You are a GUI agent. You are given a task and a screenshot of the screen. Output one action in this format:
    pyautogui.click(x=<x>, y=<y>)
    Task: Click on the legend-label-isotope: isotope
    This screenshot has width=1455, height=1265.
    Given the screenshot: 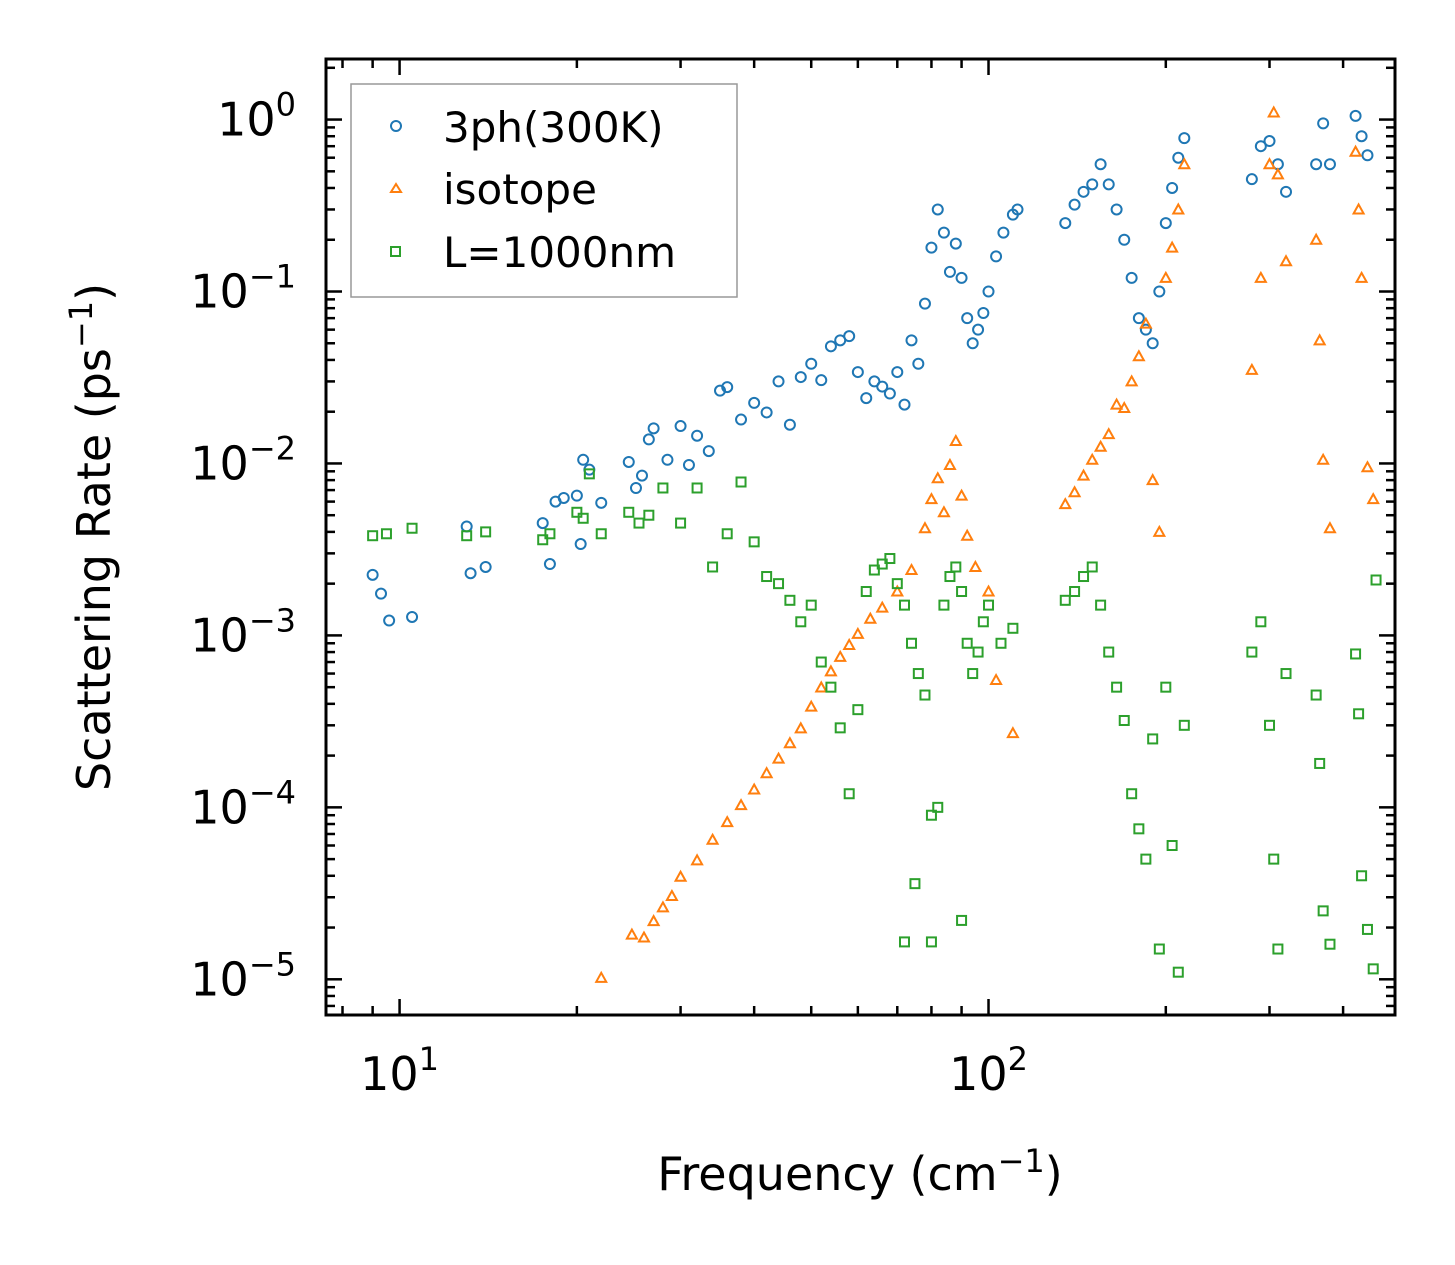 What is the action you would take?
    pyautogui.click(x=520, y=189)
    